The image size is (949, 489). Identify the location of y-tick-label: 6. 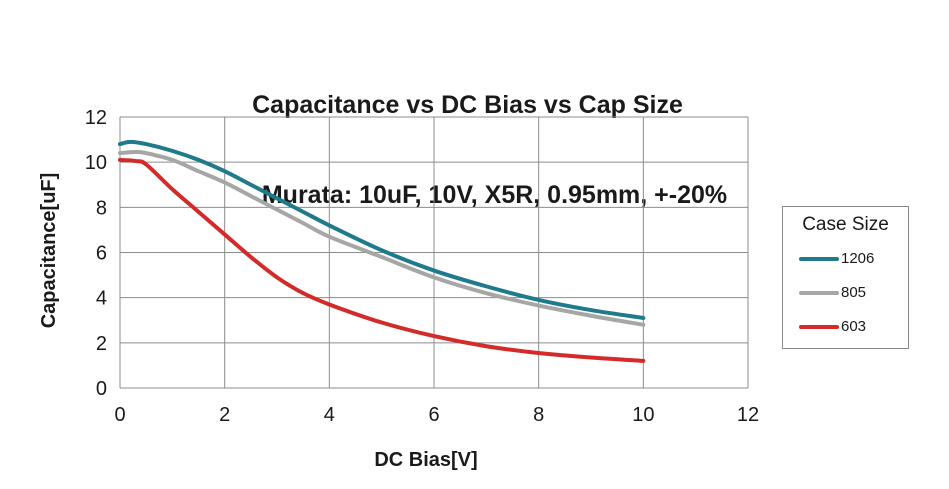
(101, 254).